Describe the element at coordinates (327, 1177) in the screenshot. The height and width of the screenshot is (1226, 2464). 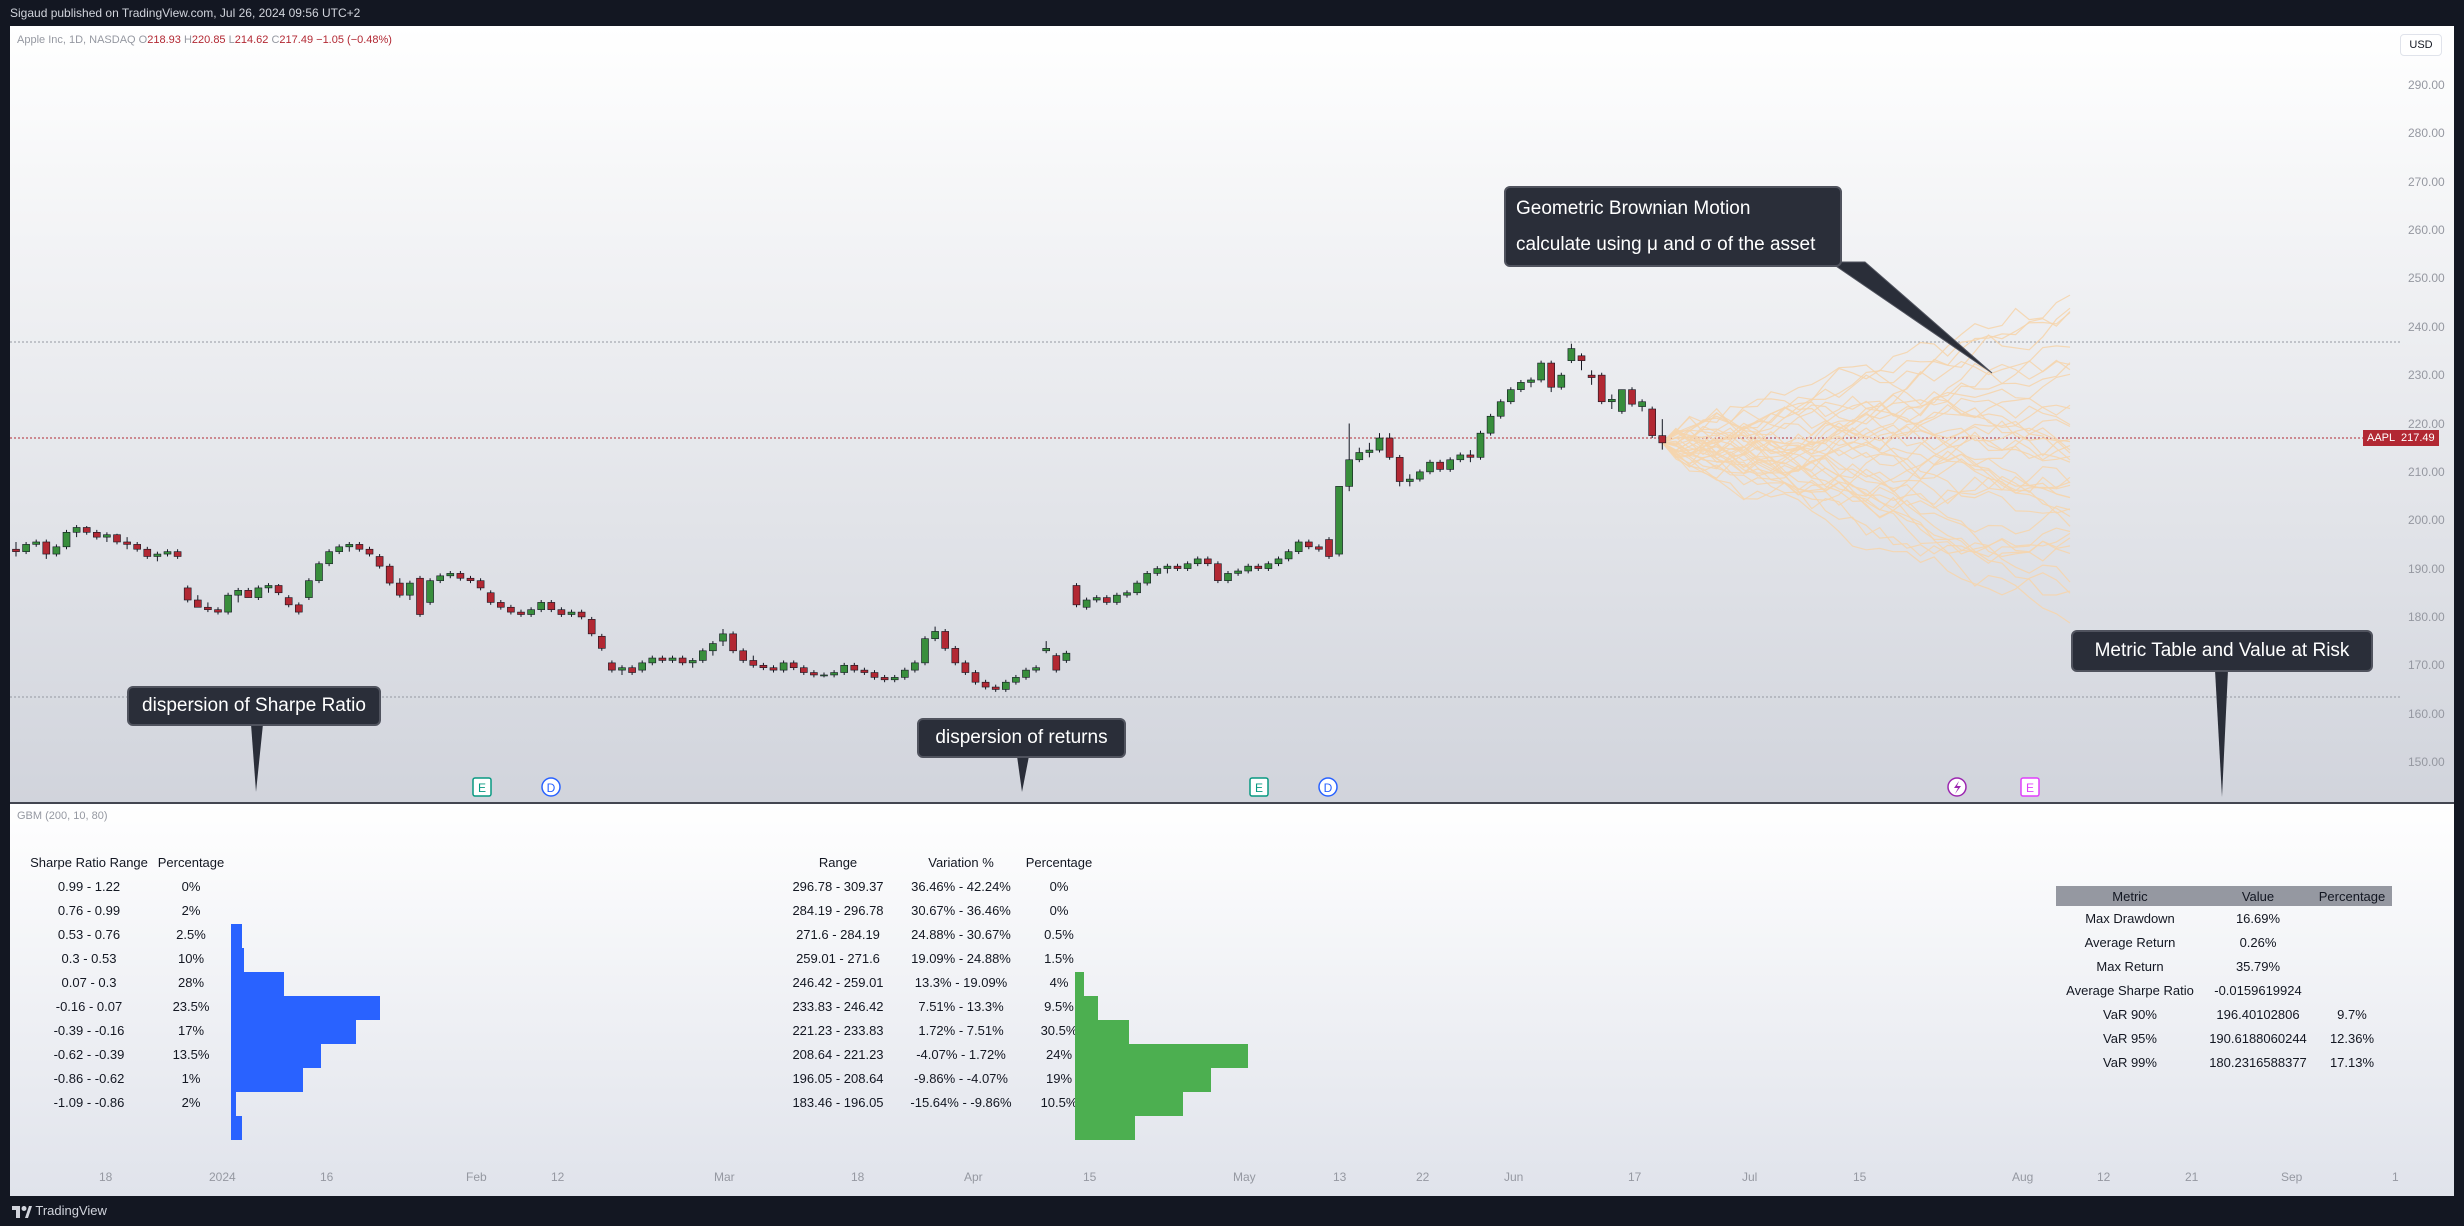
I see `time-axis-label: 16` at that location.